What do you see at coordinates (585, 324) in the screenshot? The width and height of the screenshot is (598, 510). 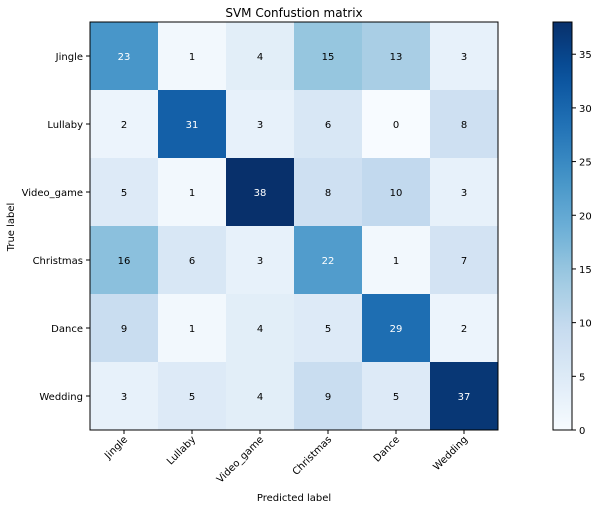 I see `colorbar-tick-label: 10` at bounding box center [585, 324].